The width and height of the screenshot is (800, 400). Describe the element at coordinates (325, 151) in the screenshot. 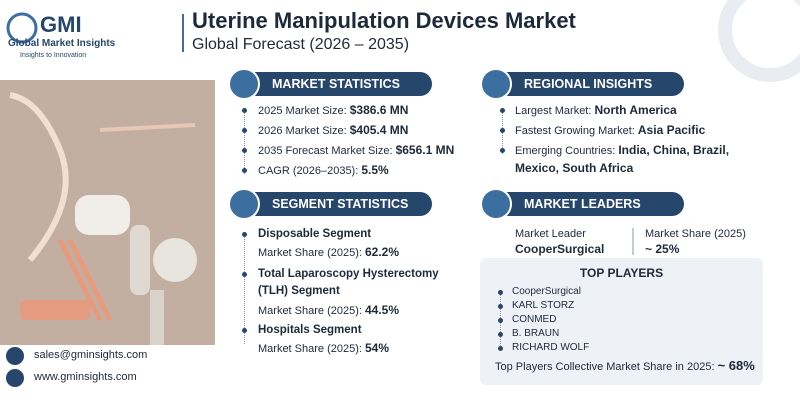

I see `stat-label: 2035 Forecast Market Size:` at that location.